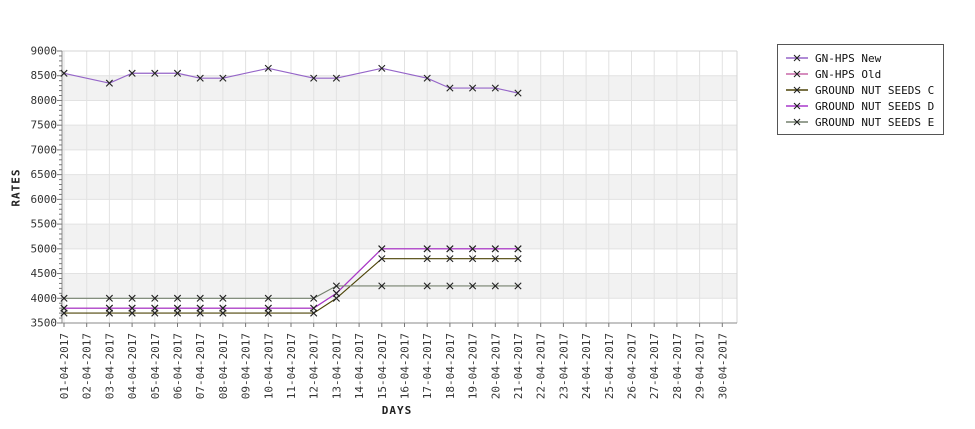 The width and height of the screenshot is (975, 429). I want to click on y-tick-label: 6500, so click(44, 174).